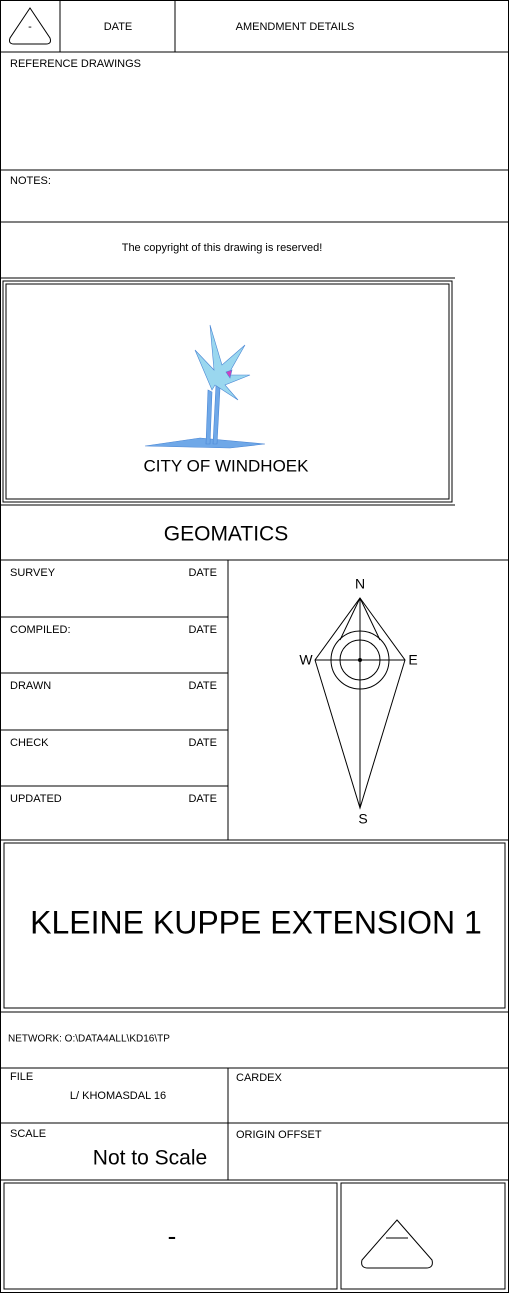 This screenshot has height=1293, width=509. Describe the element at coordinates (360, 703) in the screenshot. I see `compass` at that location.